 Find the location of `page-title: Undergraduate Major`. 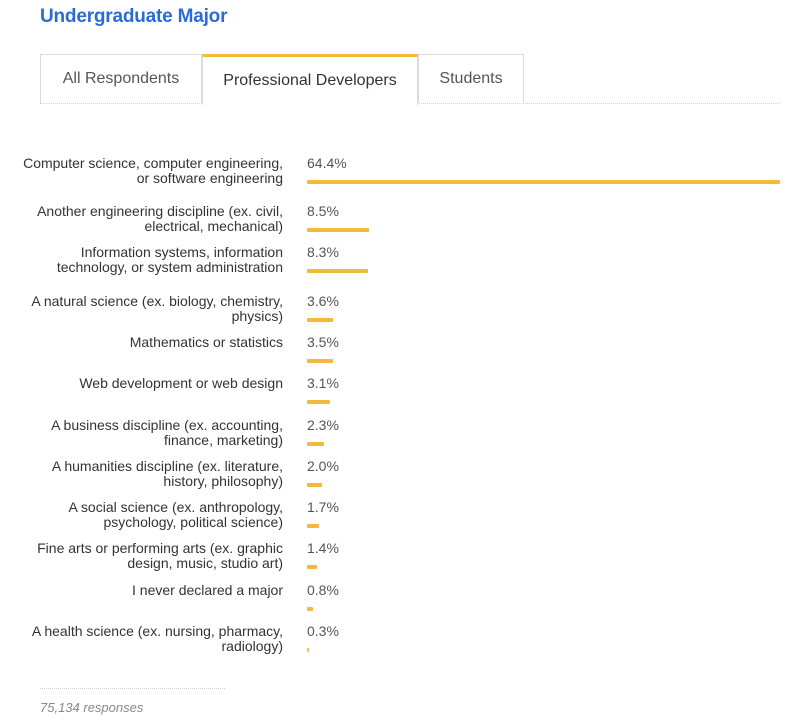

page-title: Undergraduate Major is located at coordinates (134, 16).